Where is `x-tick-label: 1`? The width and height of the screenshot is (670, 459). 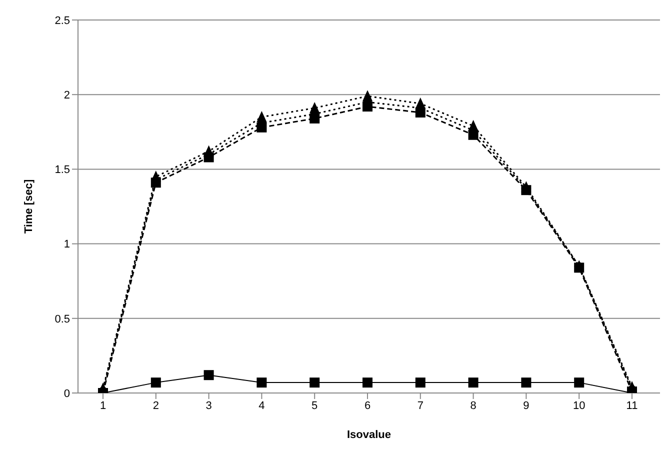 x-tick-label: 1 is located at coordinates (103, 406).